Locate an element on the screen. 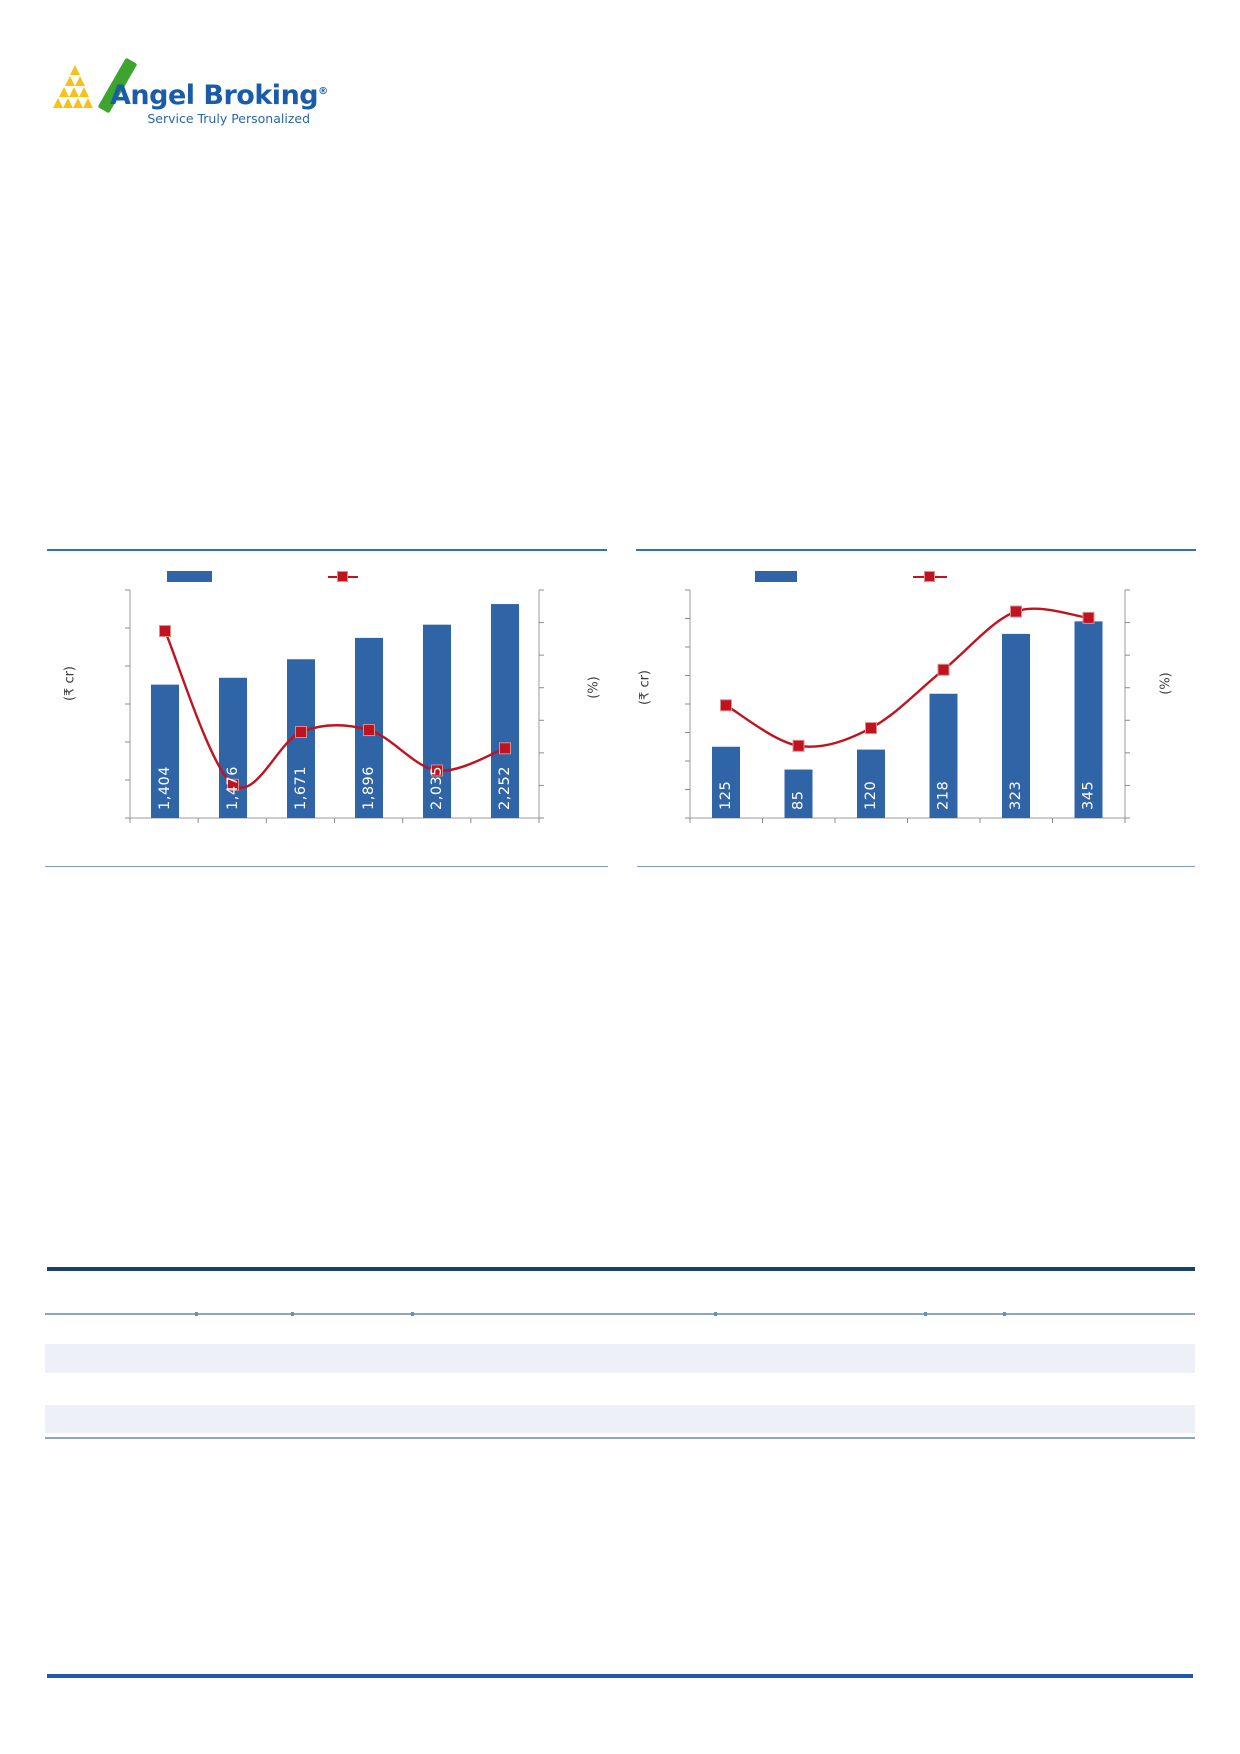 The height and width of the screenshot is (1754, 1240). angel-broking-logo-mark is located at coordinates (108, 85).